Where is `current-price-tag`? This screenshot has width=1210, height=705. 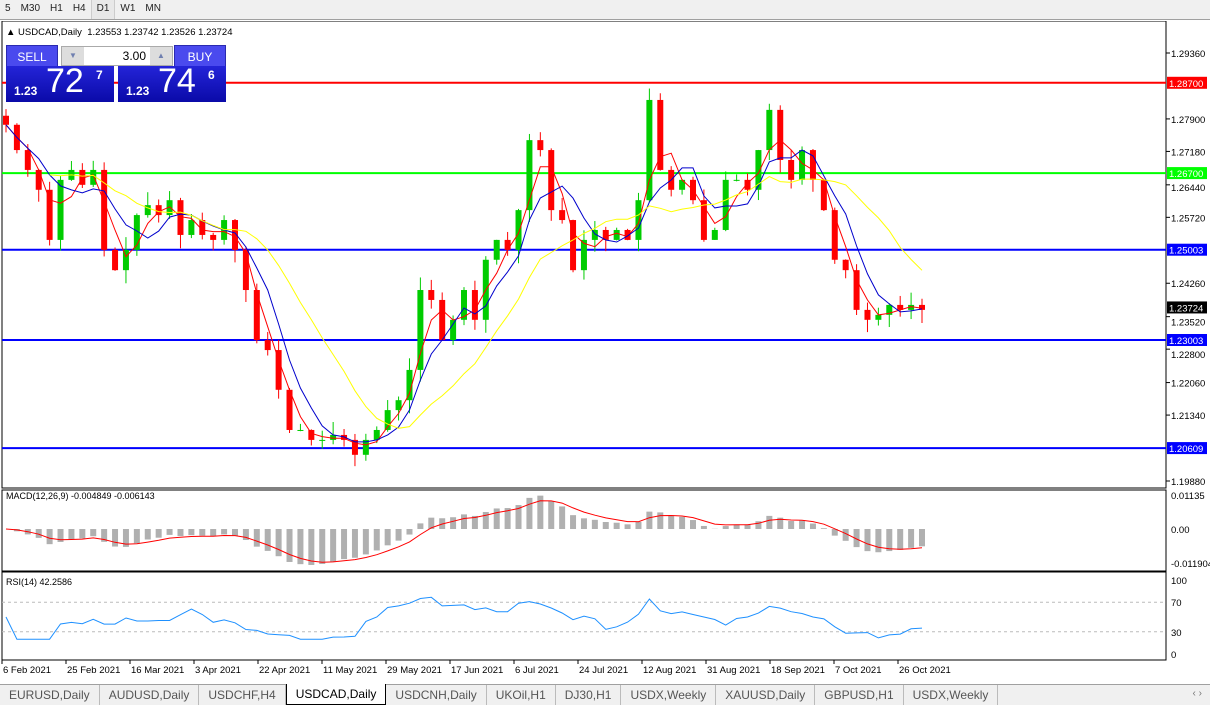
current-price-tag is located at coordinates (1187, 307).